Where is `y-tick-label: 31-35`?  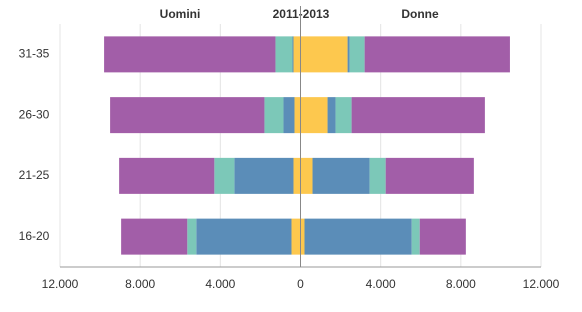 y-tick-label: 31-35 is located at coordinates (34, 54).